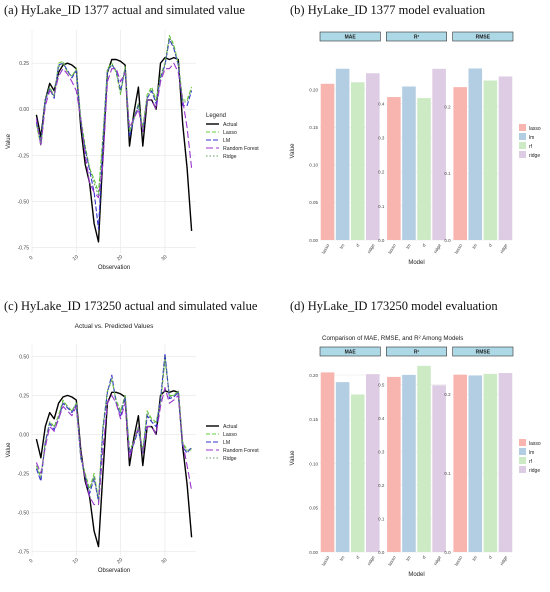 The height and width of the screenshot is (592, 550). I want to click on bar-rmse-lm-b, so click(475, 154).